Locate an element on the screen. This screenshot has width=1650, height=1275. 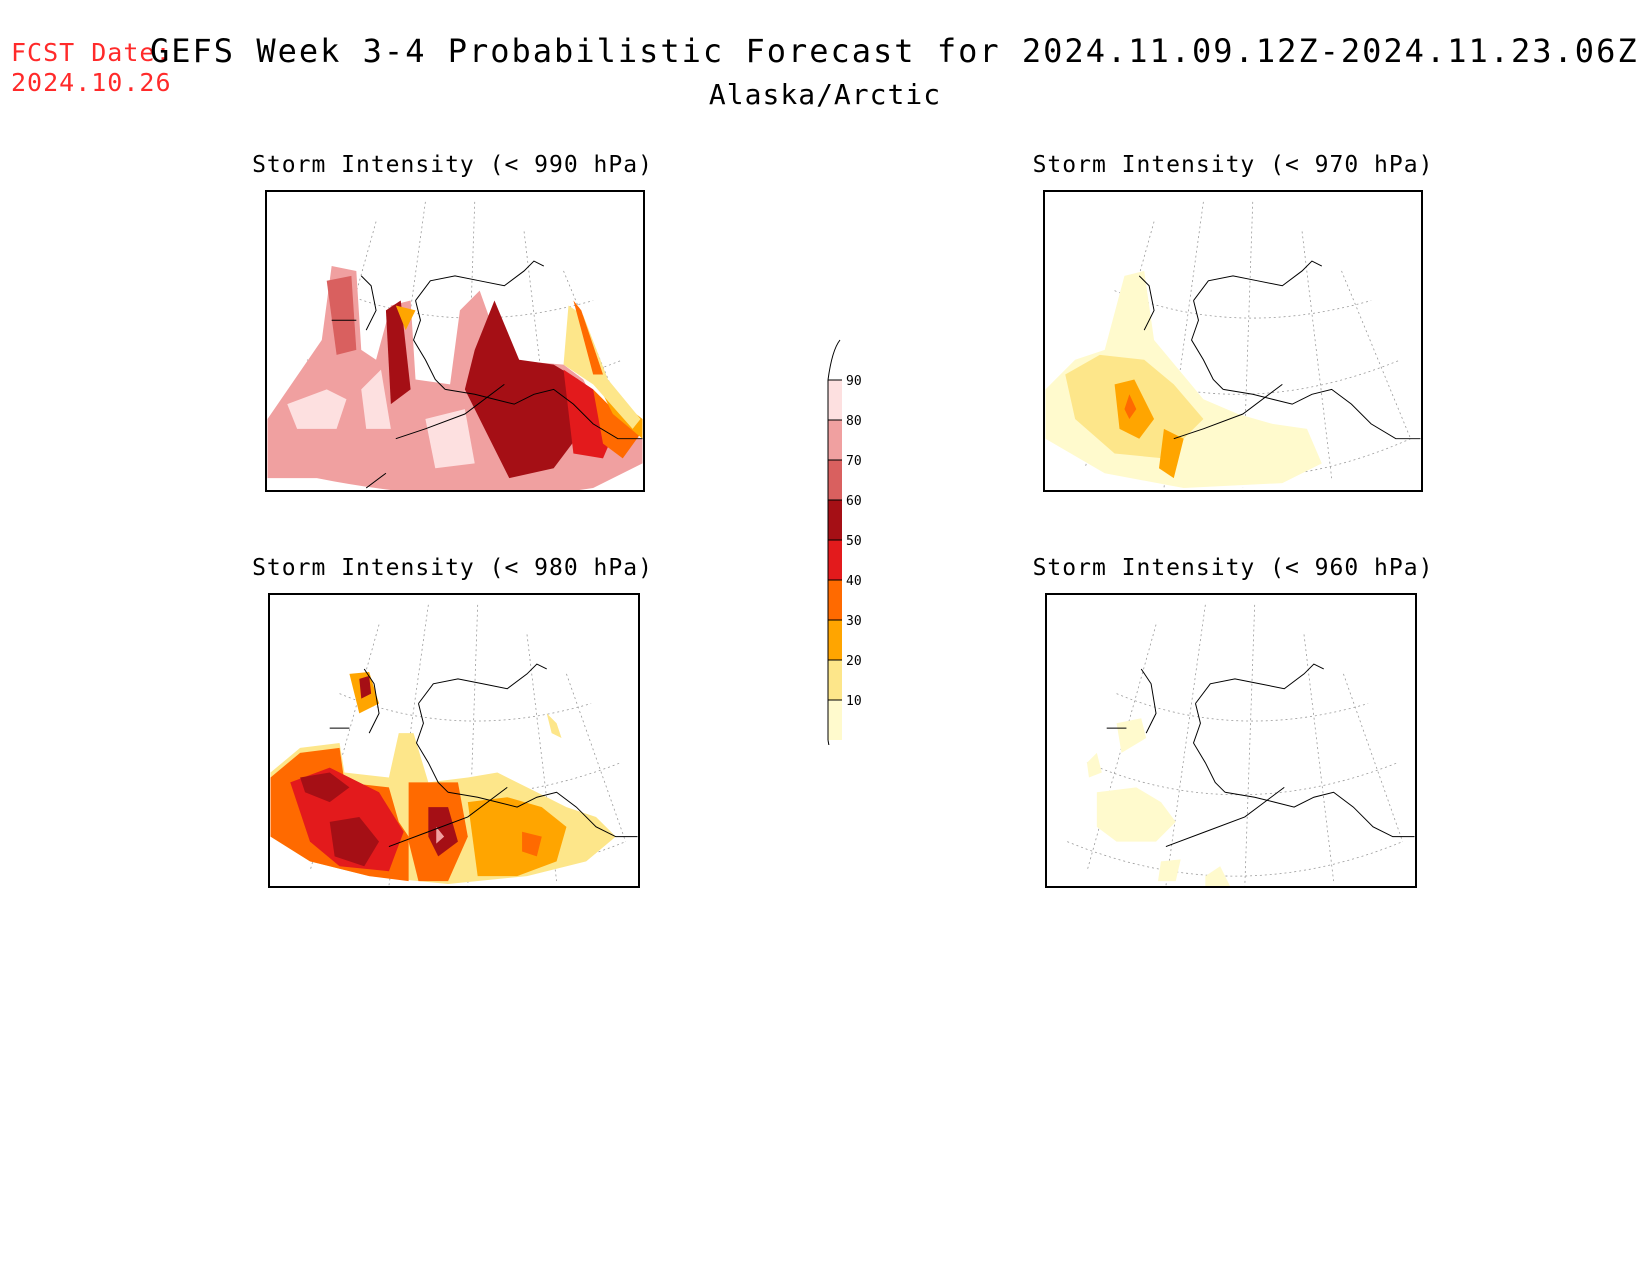
colorbar-bottom-cap is located at coordinates (834, 757).